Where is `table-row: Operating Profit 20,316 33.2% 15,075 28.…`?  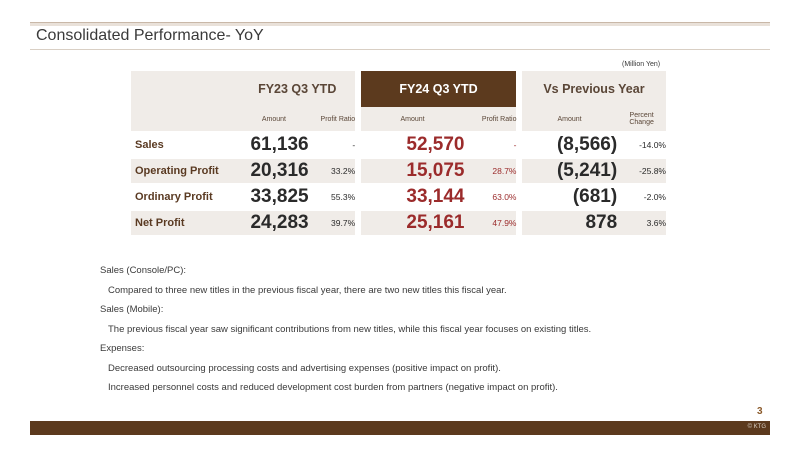
table-row: Operating Profit 20,316 33.2% 15,075 28.… is located at coordinates (398, 170).